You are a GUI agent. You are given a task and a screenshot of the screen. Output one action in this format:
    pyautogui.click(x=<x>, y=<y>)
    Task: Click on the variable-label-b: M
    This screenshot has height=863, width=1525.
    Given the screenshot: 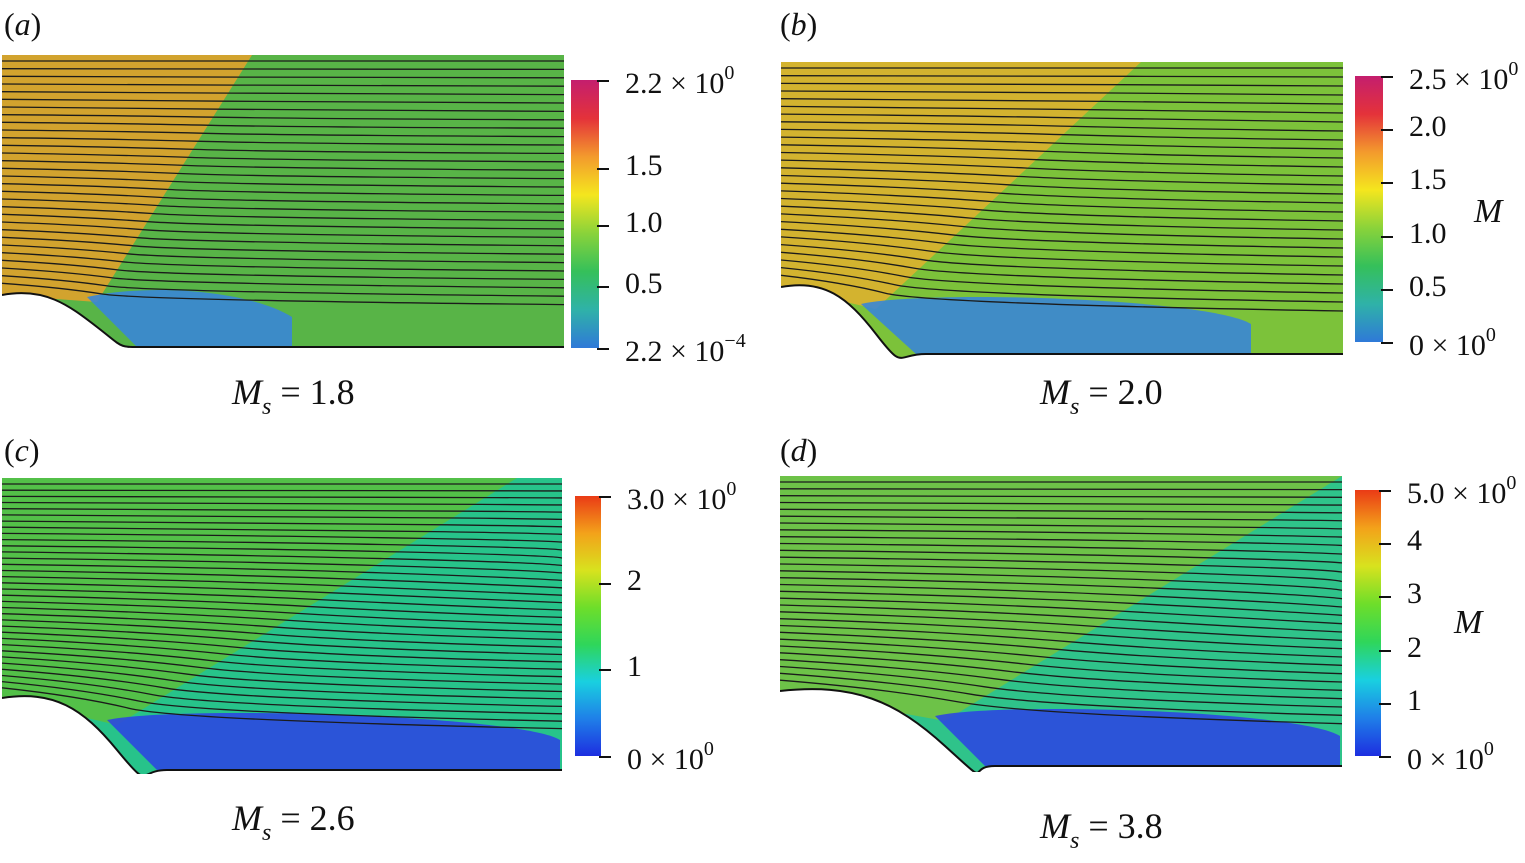 What is the action you would take?
    pyautogui.click(x=1488, y=211)
    